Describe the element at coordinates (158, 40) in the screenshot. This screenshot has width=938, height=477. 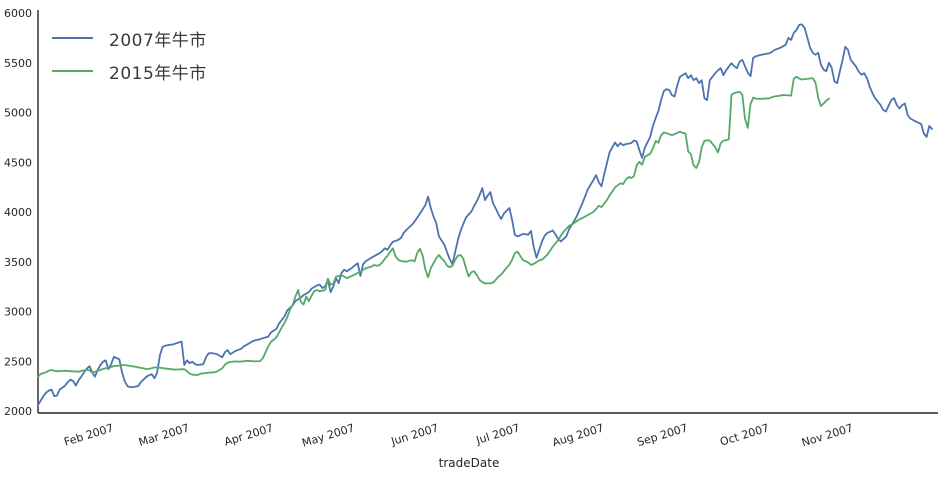
I see `legend-label: 2007年牛市` at that location.